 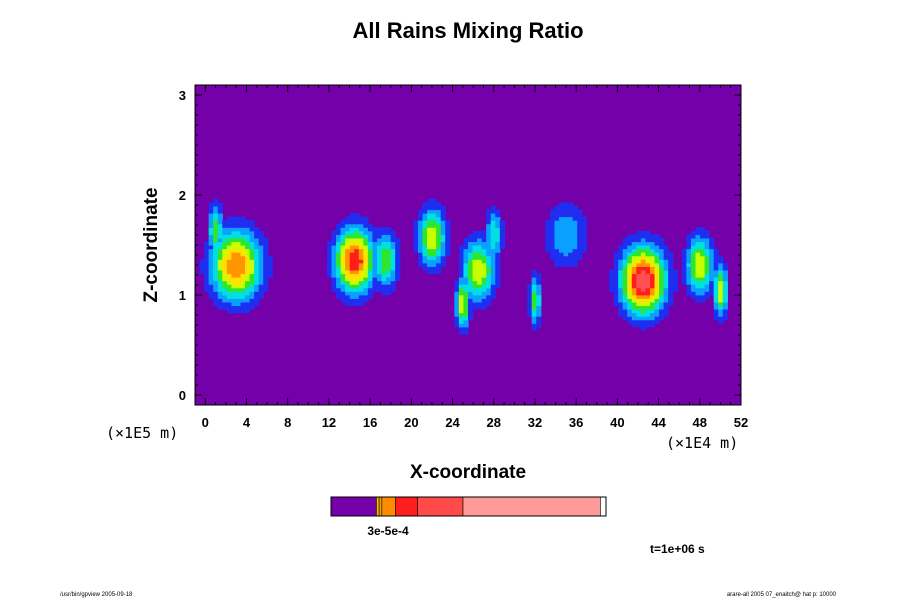 I want to click on colorbar-segment, so click(x=378, y=506).